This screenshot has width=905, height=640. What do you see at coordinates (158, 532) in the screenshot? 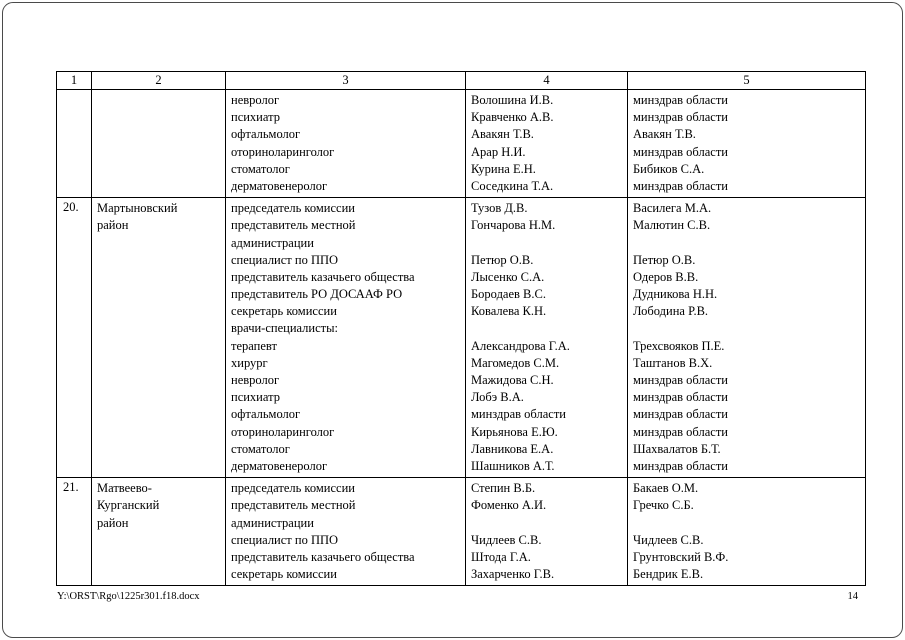
I see `cell-district: Матвеево- Курганский район` at bounding box center [158, 532].